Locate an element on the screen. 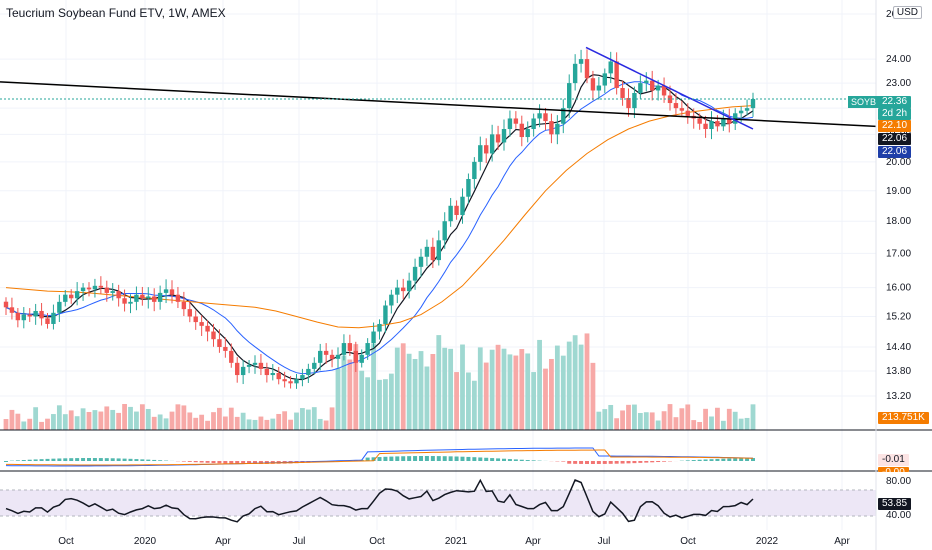 This screenshot has width=932, height=550. trendlines is located at coordinates (438, 88).